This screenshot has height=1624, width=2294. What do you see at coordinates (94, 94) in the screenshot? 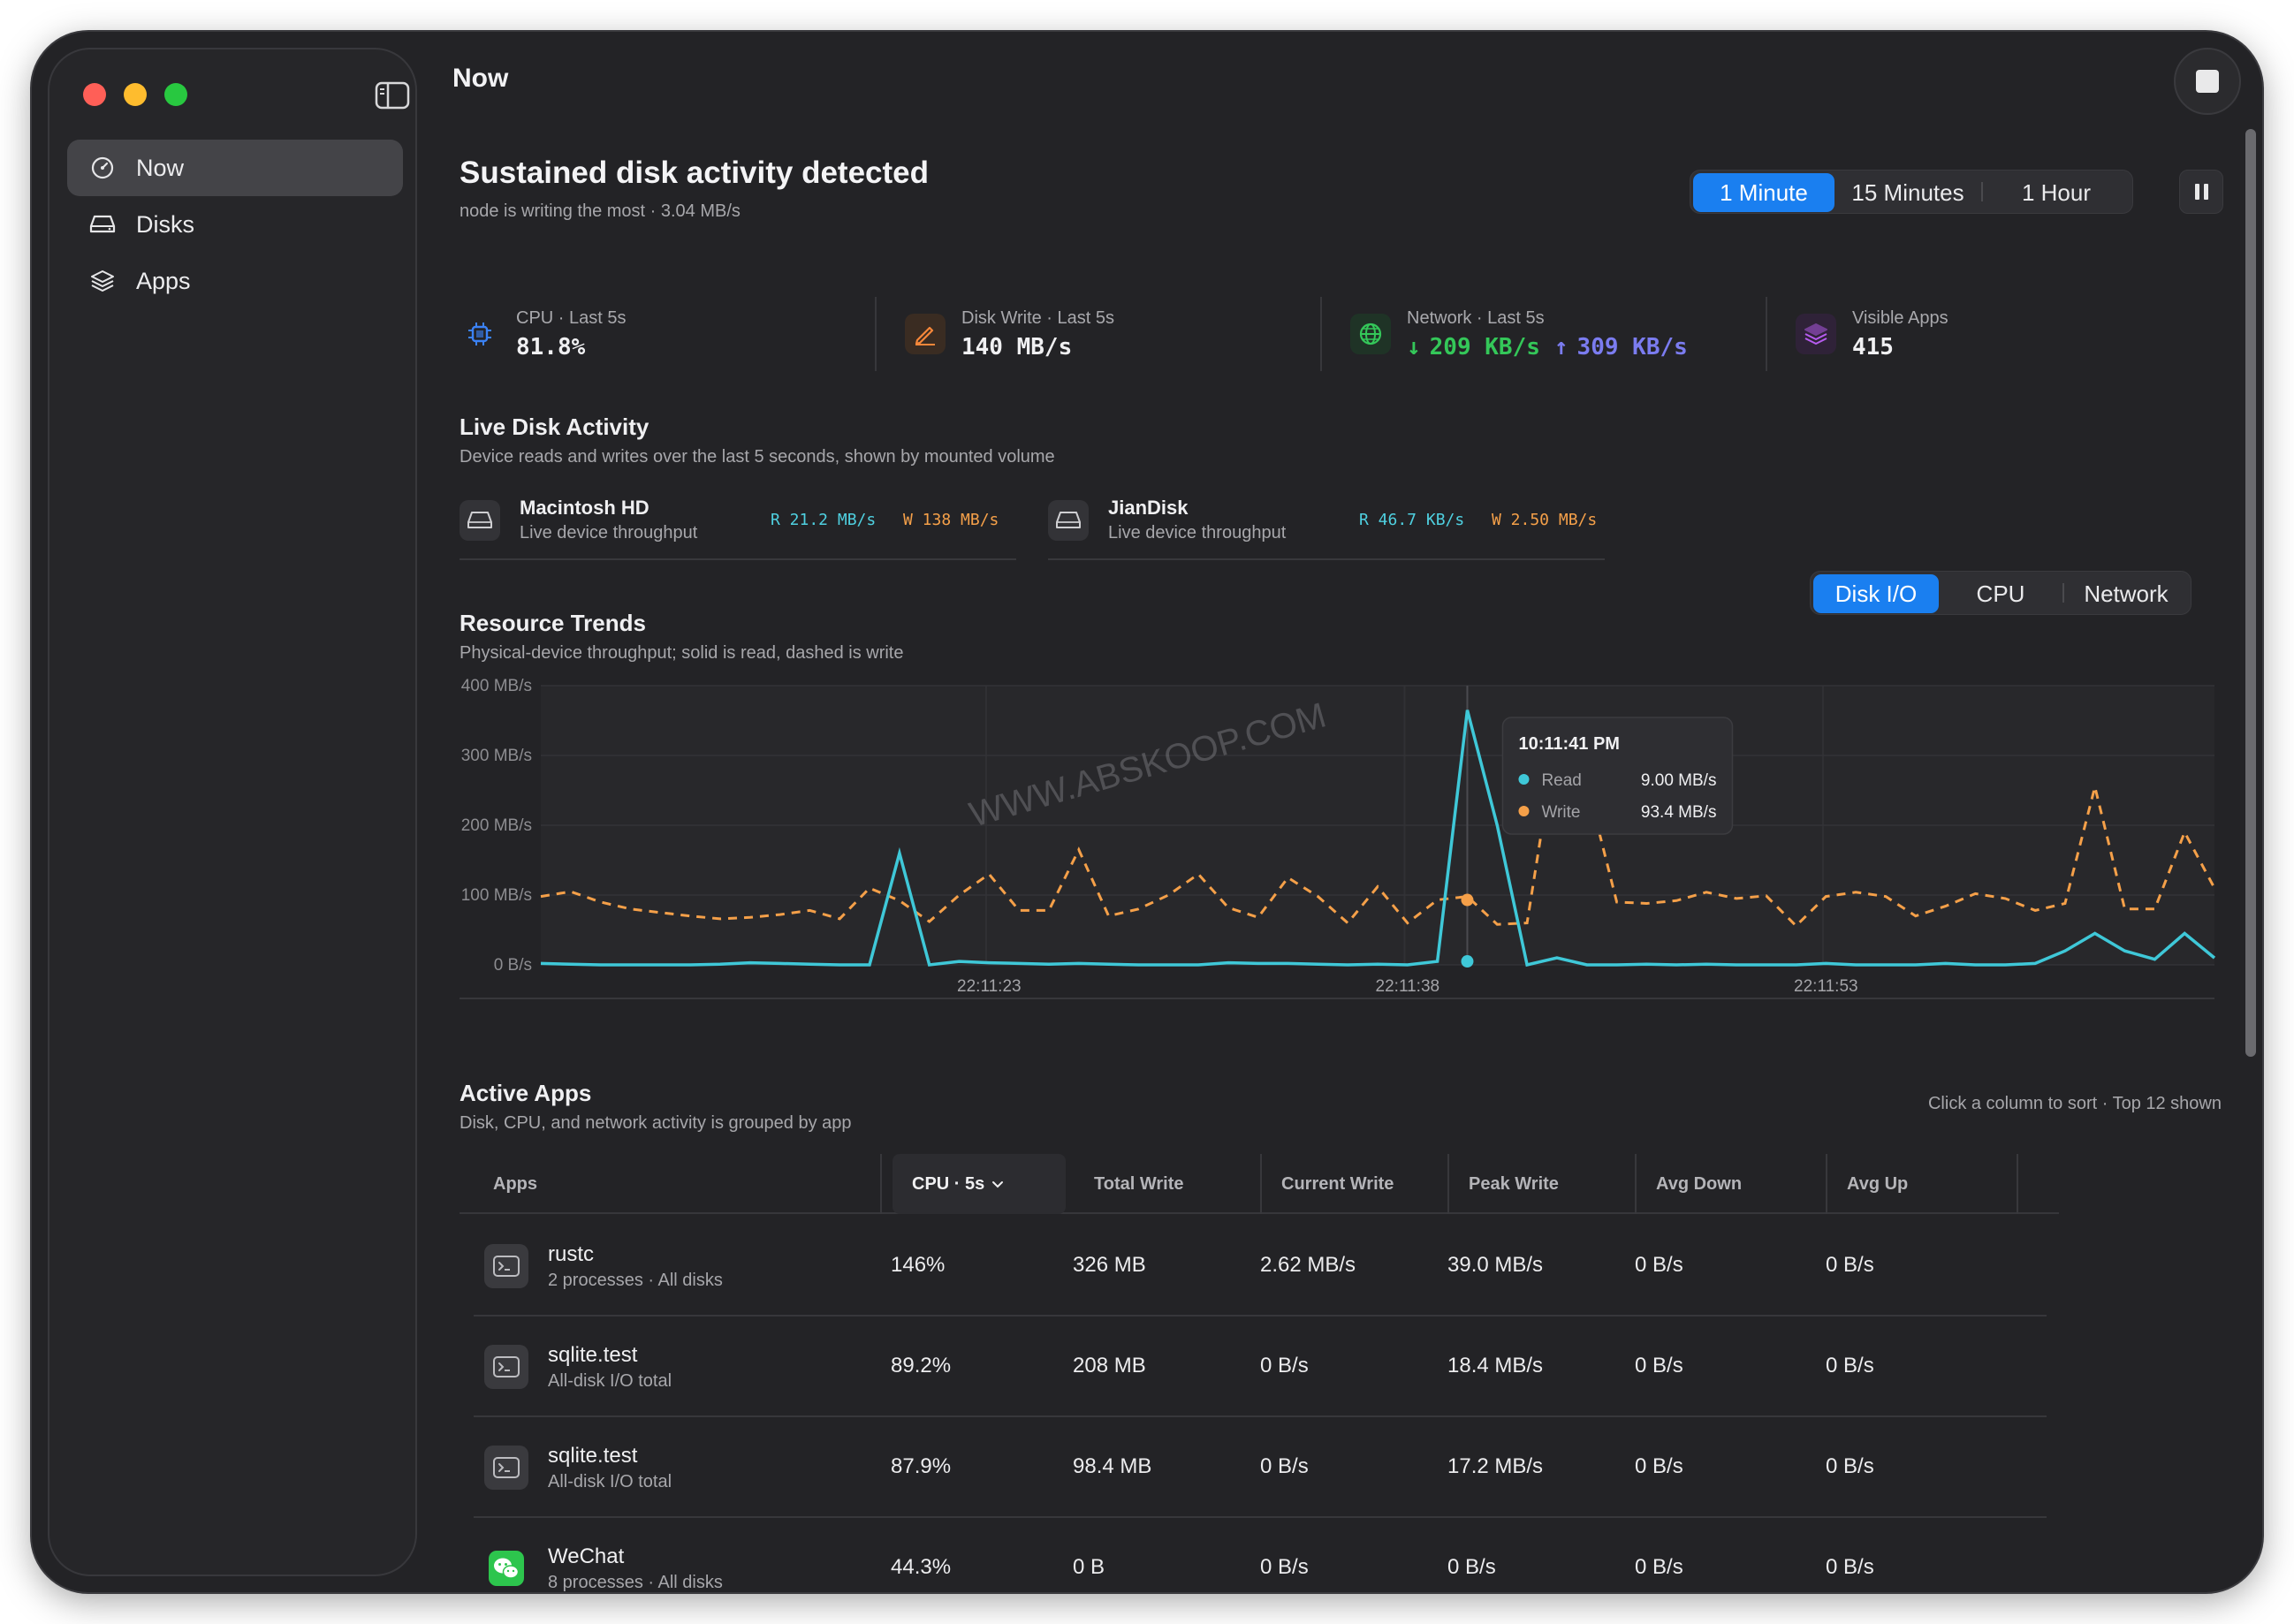
I see `close-window-button` at bounding box center [94, 94].